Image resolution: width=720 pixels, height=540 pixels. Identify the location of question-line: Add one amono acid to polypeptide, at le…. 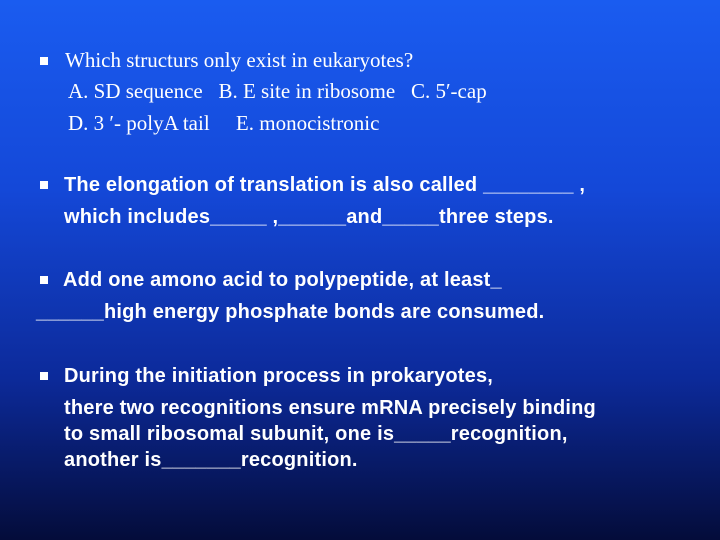
(282, 280).